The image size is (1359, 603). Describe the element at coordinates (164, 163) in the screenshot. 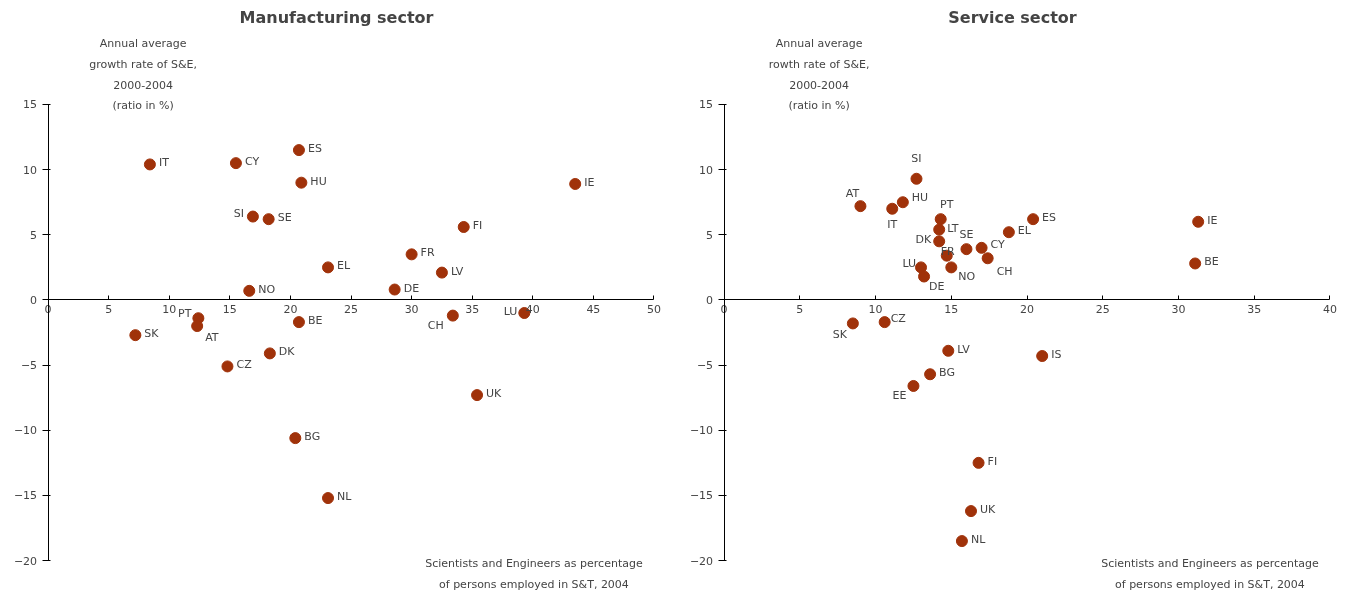

I see `annotation: IT` at that location.